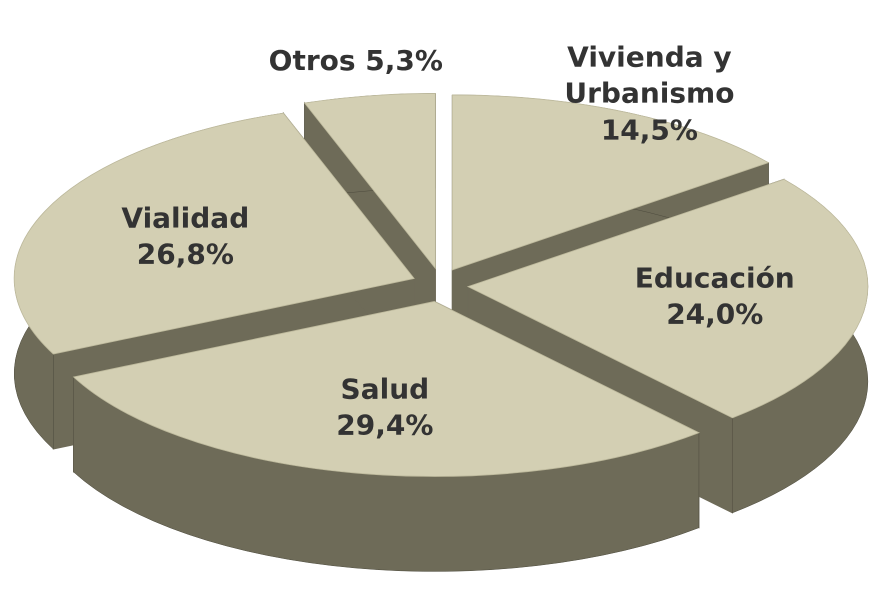  What do you see at coordinates (185, 218) in the screenshot?
I see `category-label: Vialidad` at bounding box center [185, 218].